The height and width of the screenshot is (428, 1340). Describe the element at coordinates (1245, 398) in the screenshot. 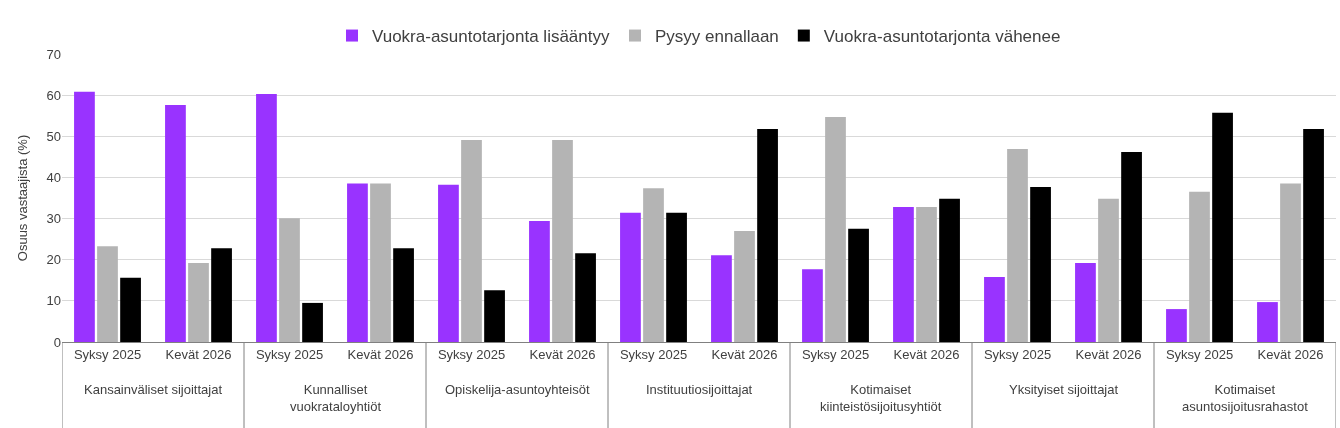

I see `text: Kotimaiset asuntosijoitusrahastot` at that location.